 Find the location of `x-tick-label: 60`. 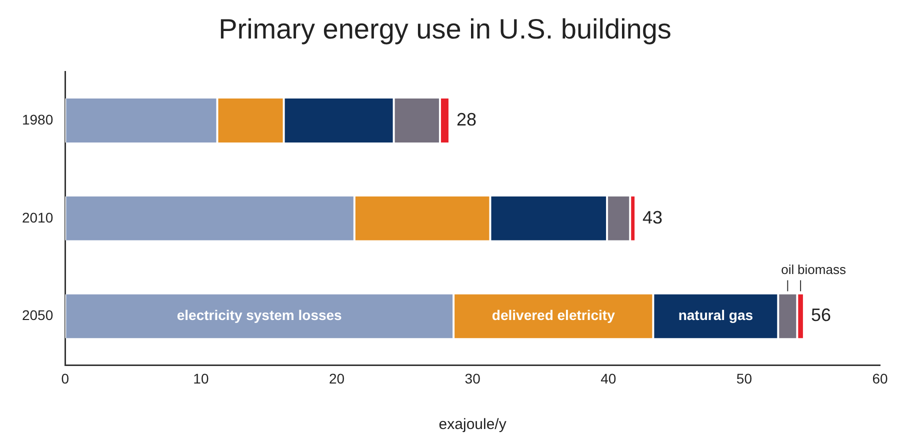

x-tick-label: 60 is located at coordinates (880, 378).